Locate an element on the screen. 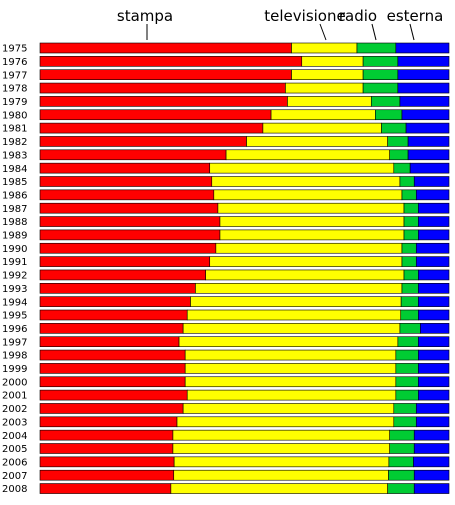 This screenshot has height=505, width=455. bar-radio-1999 is located at coordinates (407, 368).